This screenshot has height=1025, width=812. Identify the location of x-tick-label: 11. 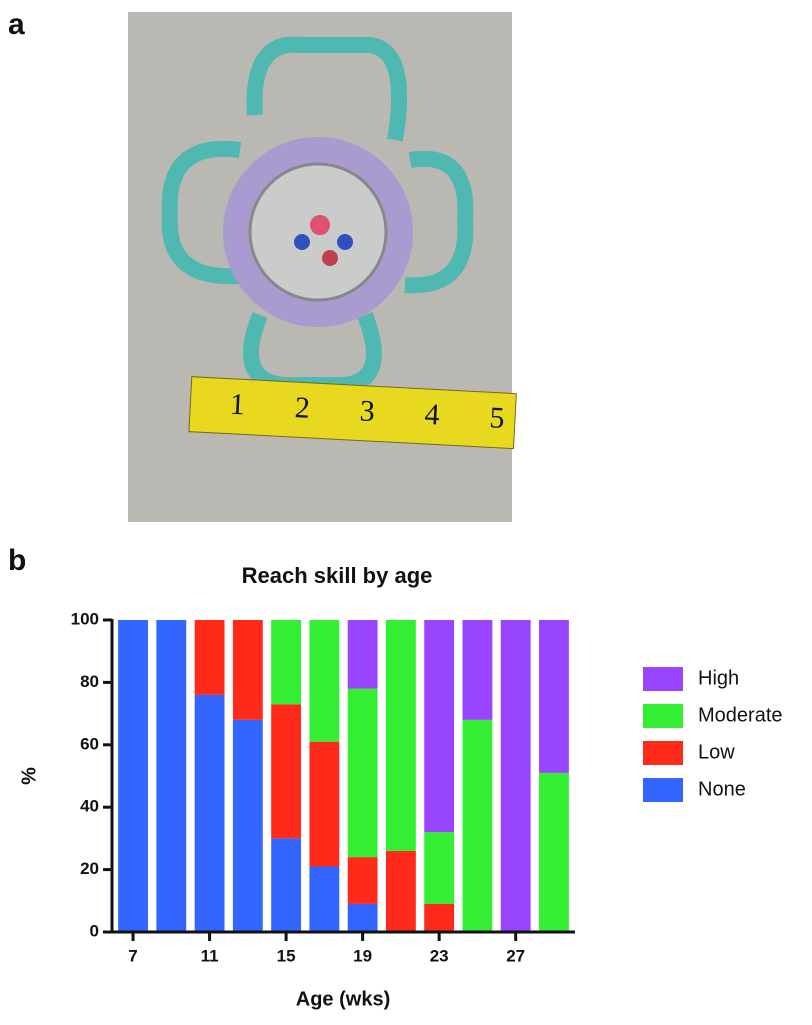
(210, 955).